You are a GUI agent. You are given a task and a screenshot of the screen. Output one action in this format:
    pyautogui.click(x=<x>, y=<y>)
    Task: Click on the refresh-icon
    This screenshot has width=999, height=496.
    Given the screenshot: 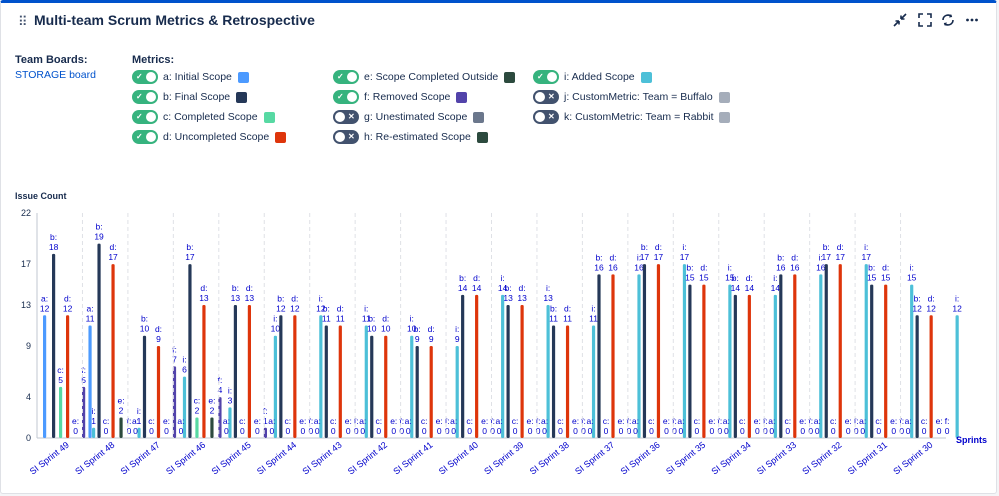 What is the action you would take?
    pyautogui.click(x=948, y=21)
    